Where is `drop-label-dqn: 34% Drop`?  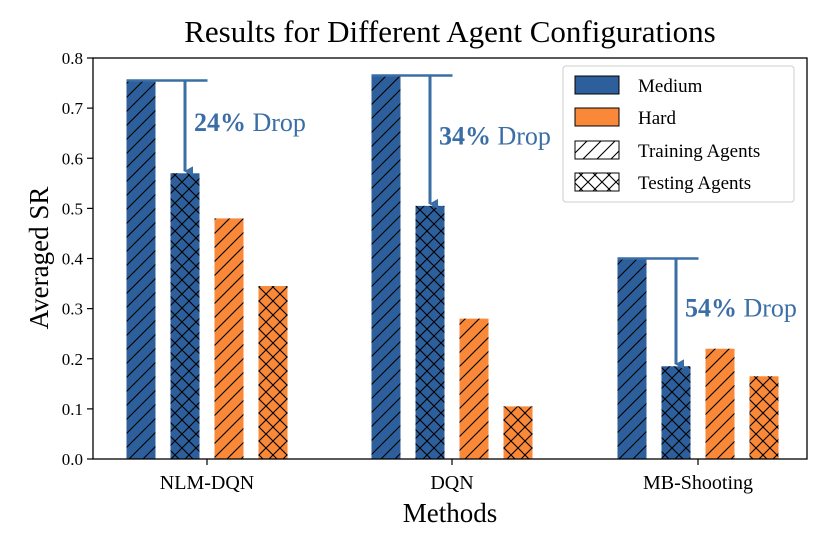
drop-label-dqn: 34% Drop is located at coordinates (495, 136).